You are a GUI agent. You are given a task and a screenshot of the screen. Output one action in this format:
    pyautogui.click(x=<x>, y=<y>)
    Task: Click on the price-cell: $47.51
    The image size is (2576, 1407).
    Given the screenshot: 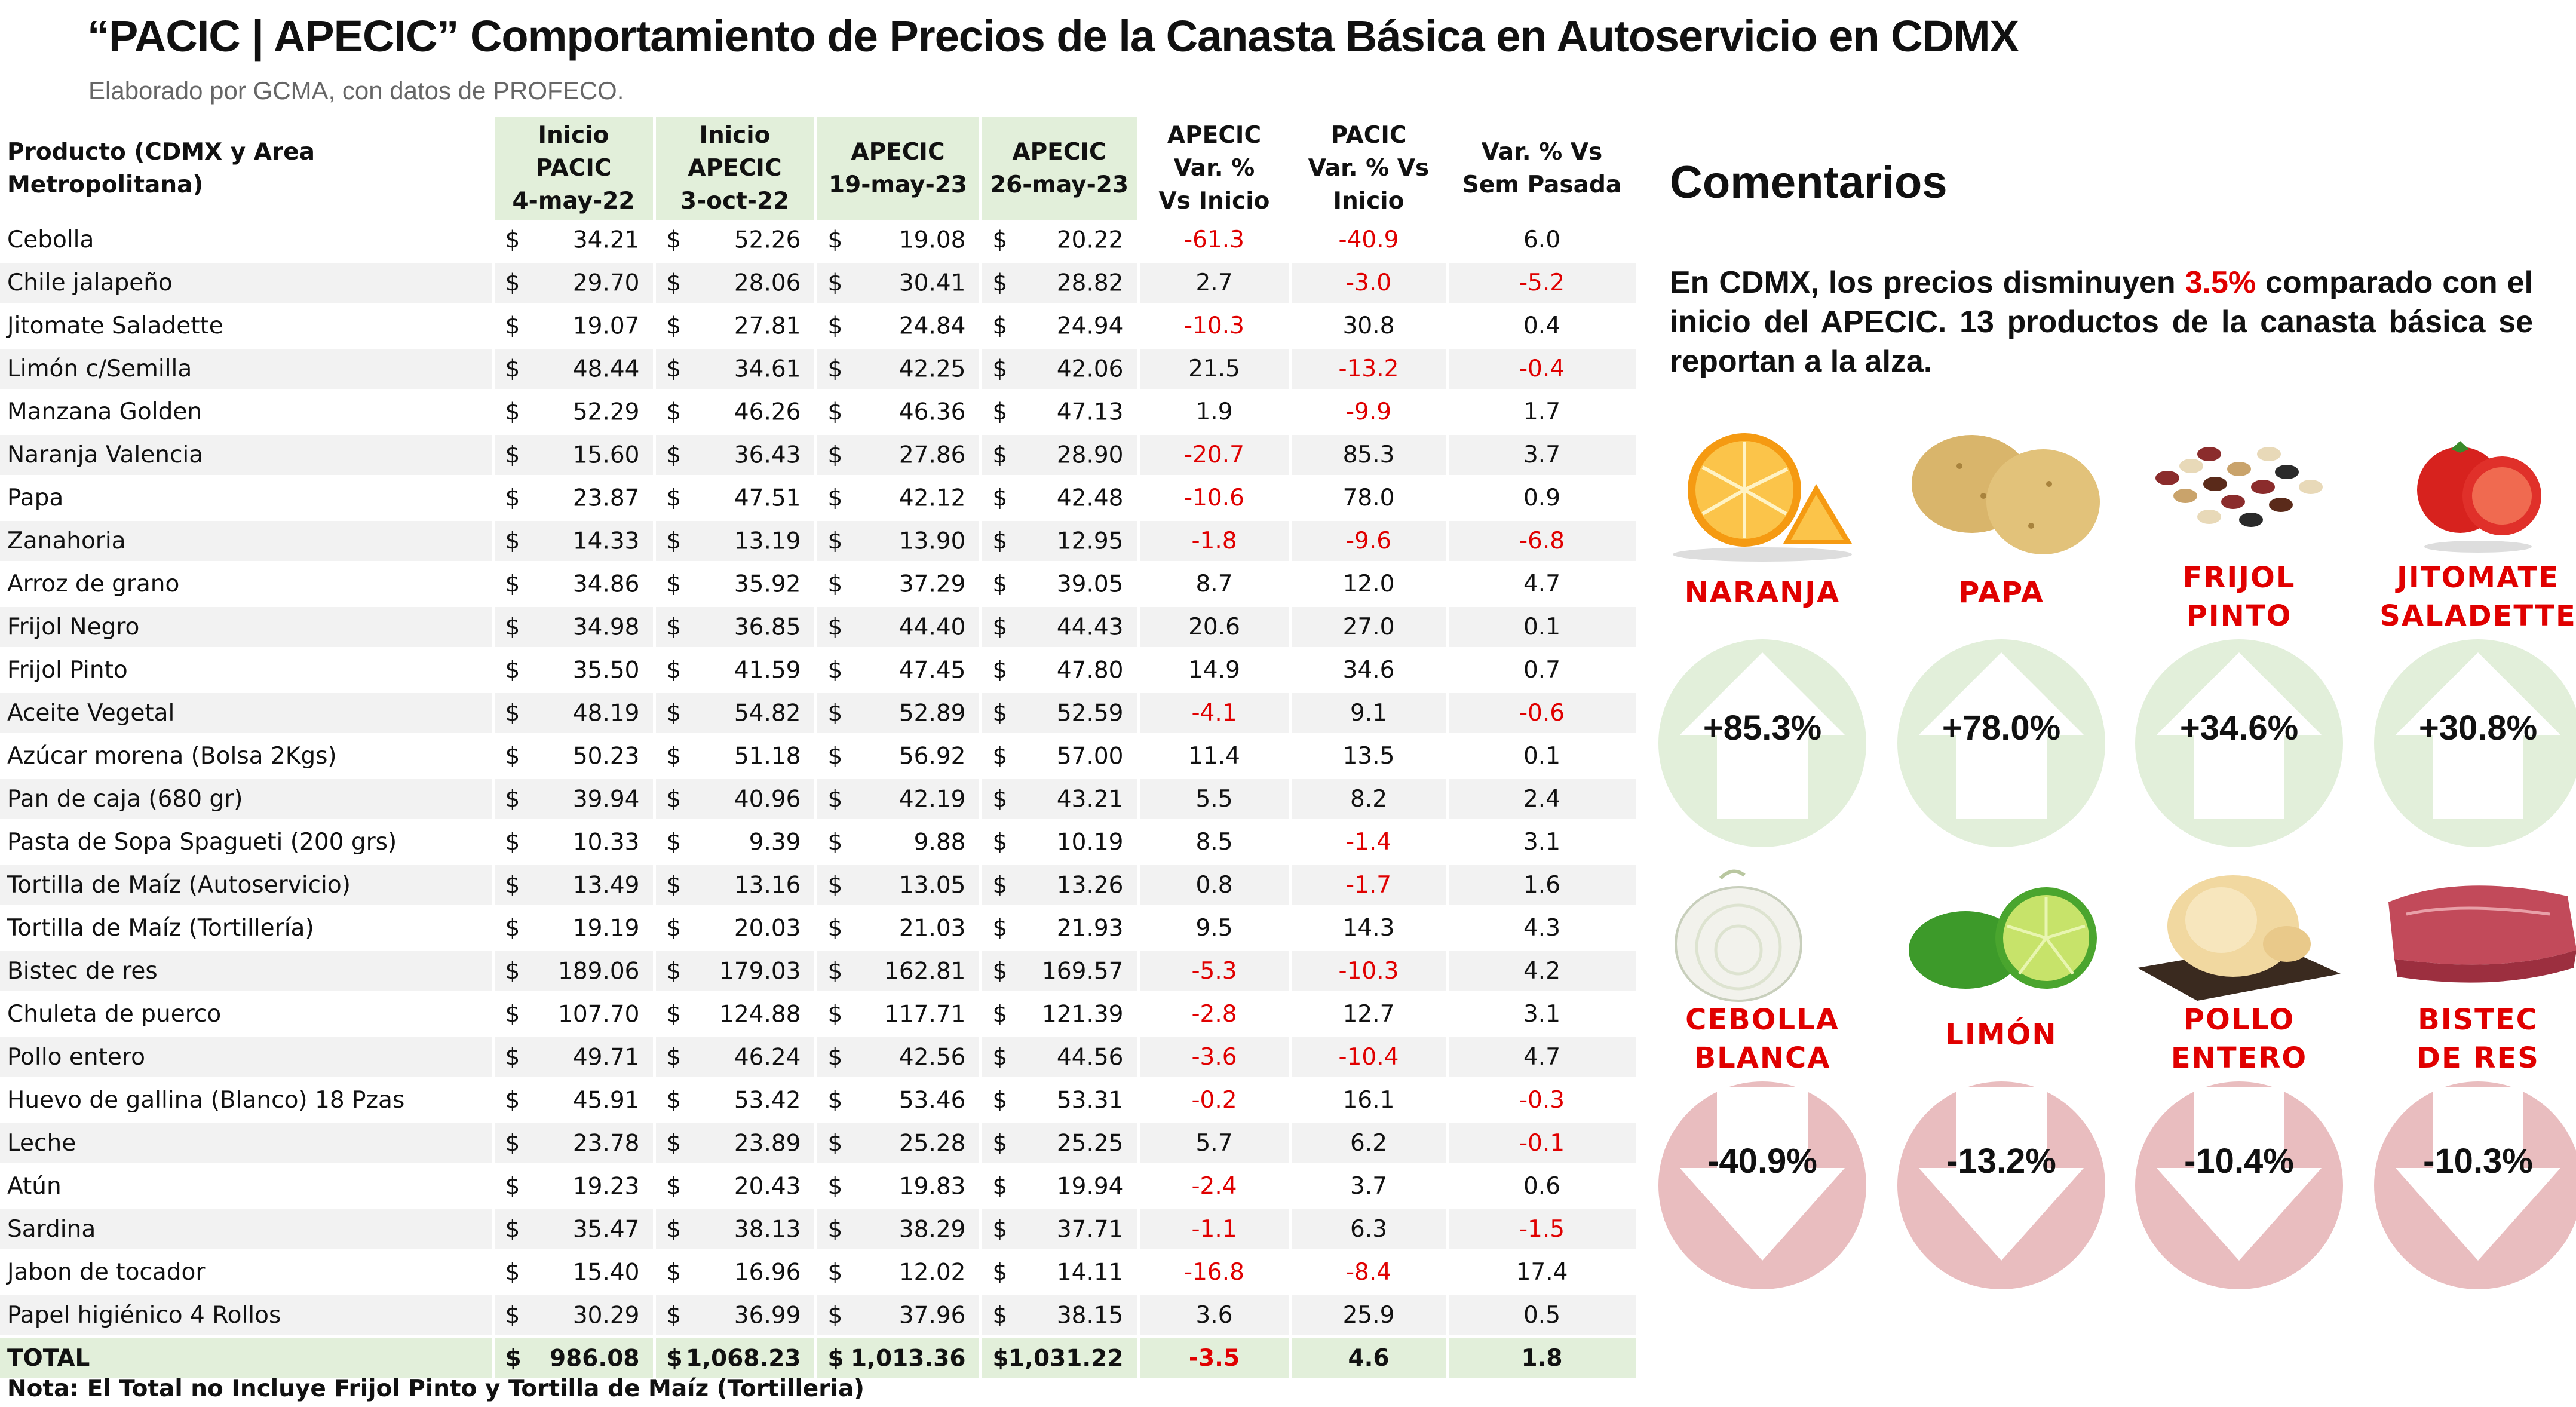 What is the action you would take?
    pyautogui.click(x=735, y=498)
    